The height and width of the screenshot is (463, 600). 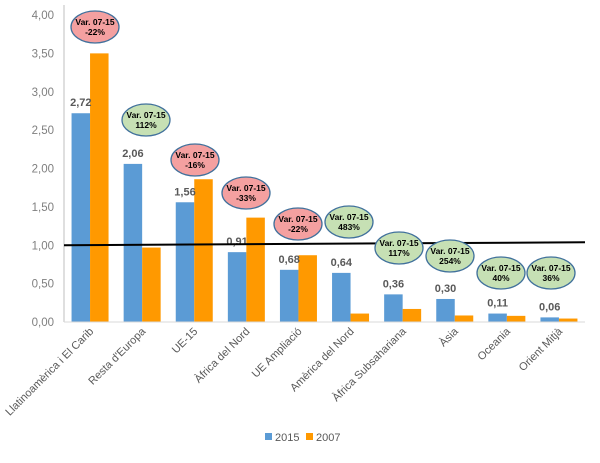 I want to click on legend-swatch-2007, so click(x=309, y=436).